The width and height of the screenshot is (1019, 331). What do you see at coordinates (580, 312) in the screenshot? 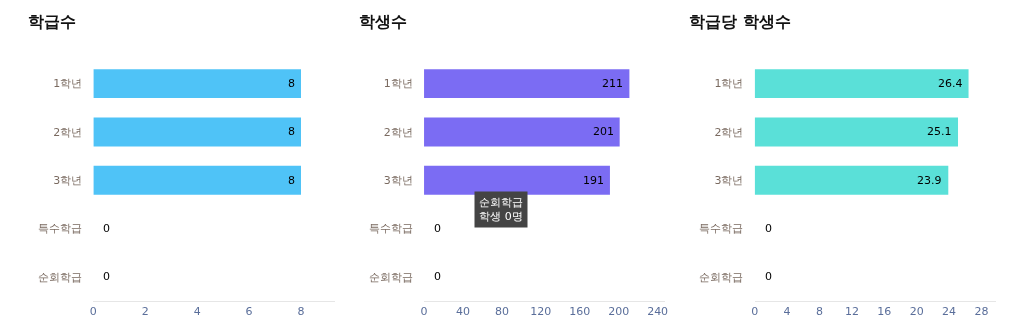
I see `x-tick-label: 160` at bounding box center [580, 312].